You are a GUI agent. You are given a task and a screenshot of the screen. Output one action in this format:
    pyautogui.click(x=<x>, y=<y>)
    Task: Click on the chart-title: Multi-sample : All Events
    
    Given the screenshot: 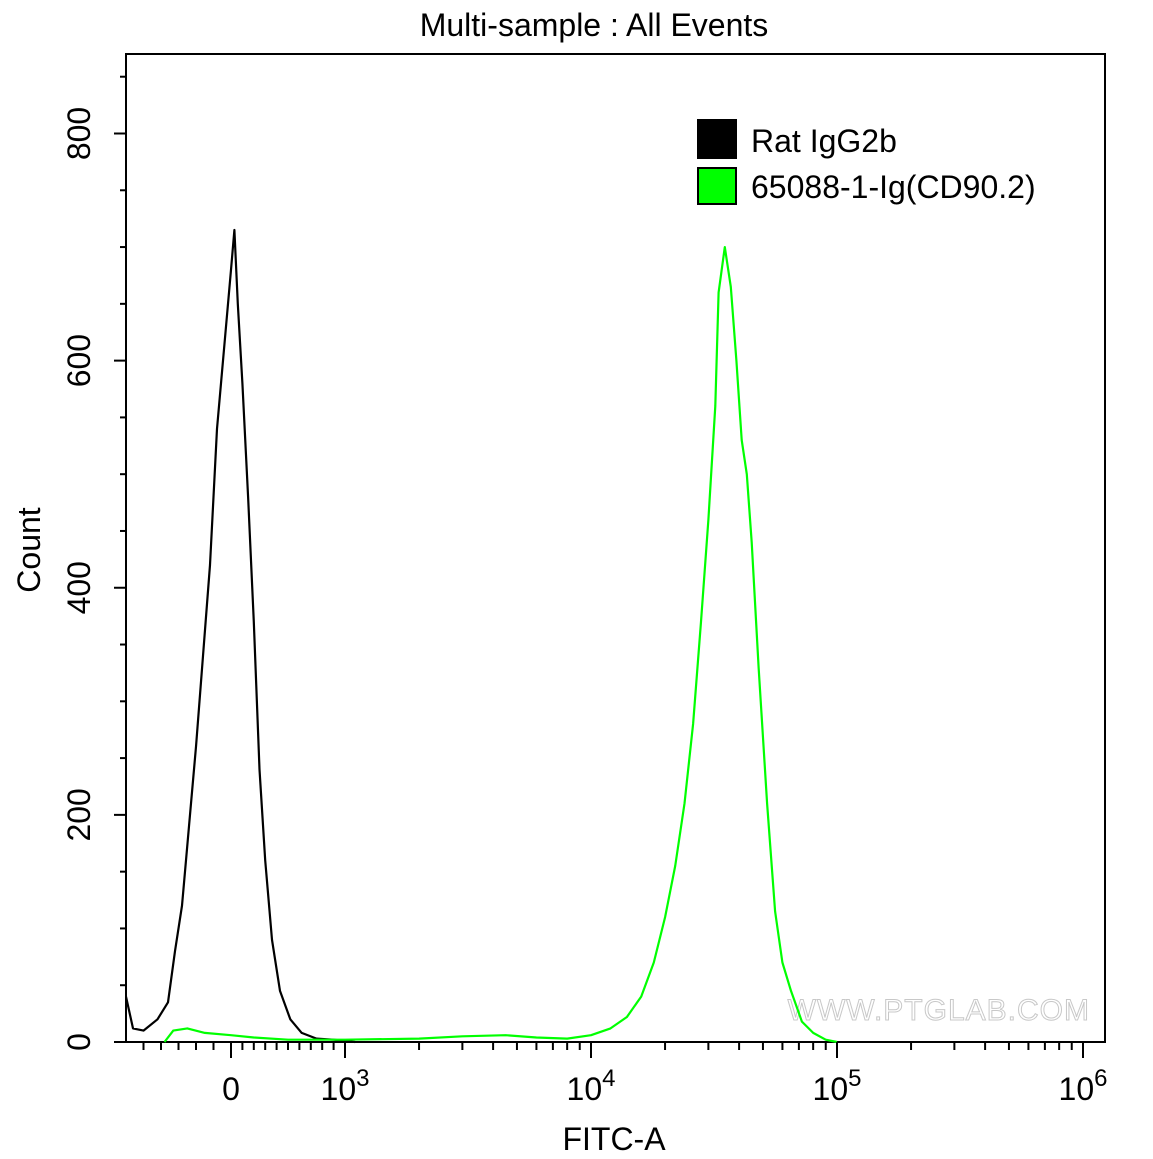 What is the action you would take?
    pyautogui.click(x=594, y=25)
    